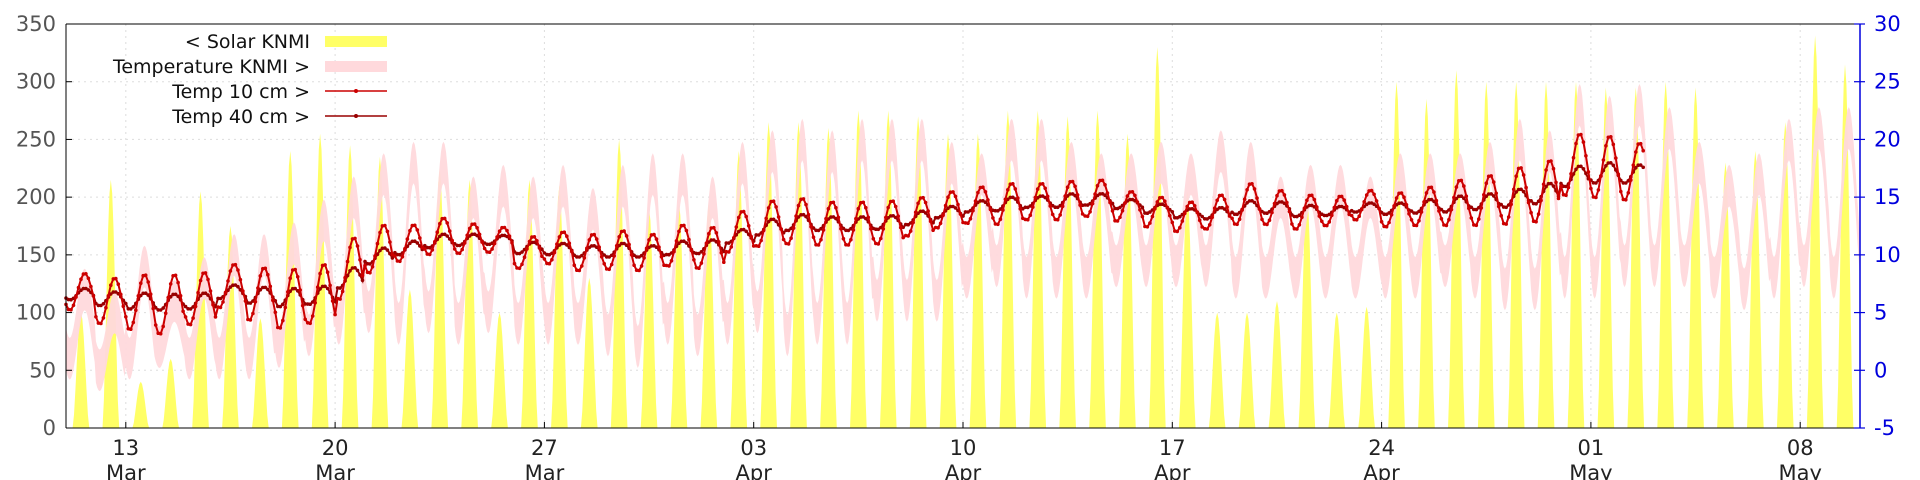 This screenshot has width=1920, height=480. I want to click on x-tick-label-month: May, so click(1590, 470).